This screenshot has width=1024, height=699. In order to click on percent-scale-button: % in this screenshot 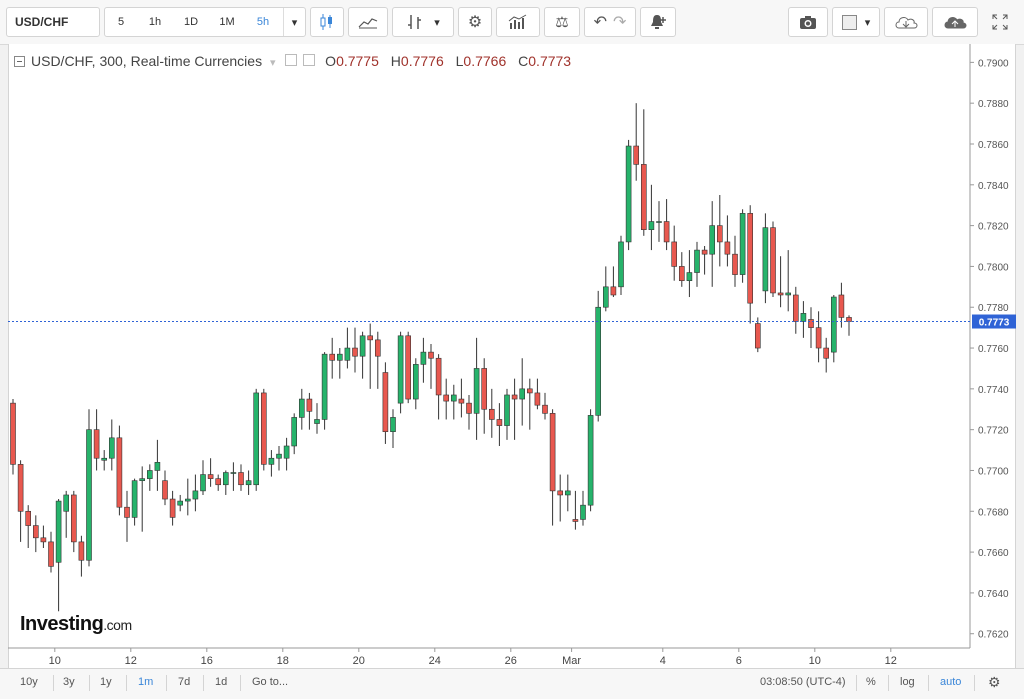, I will do `click(871, 682)`.